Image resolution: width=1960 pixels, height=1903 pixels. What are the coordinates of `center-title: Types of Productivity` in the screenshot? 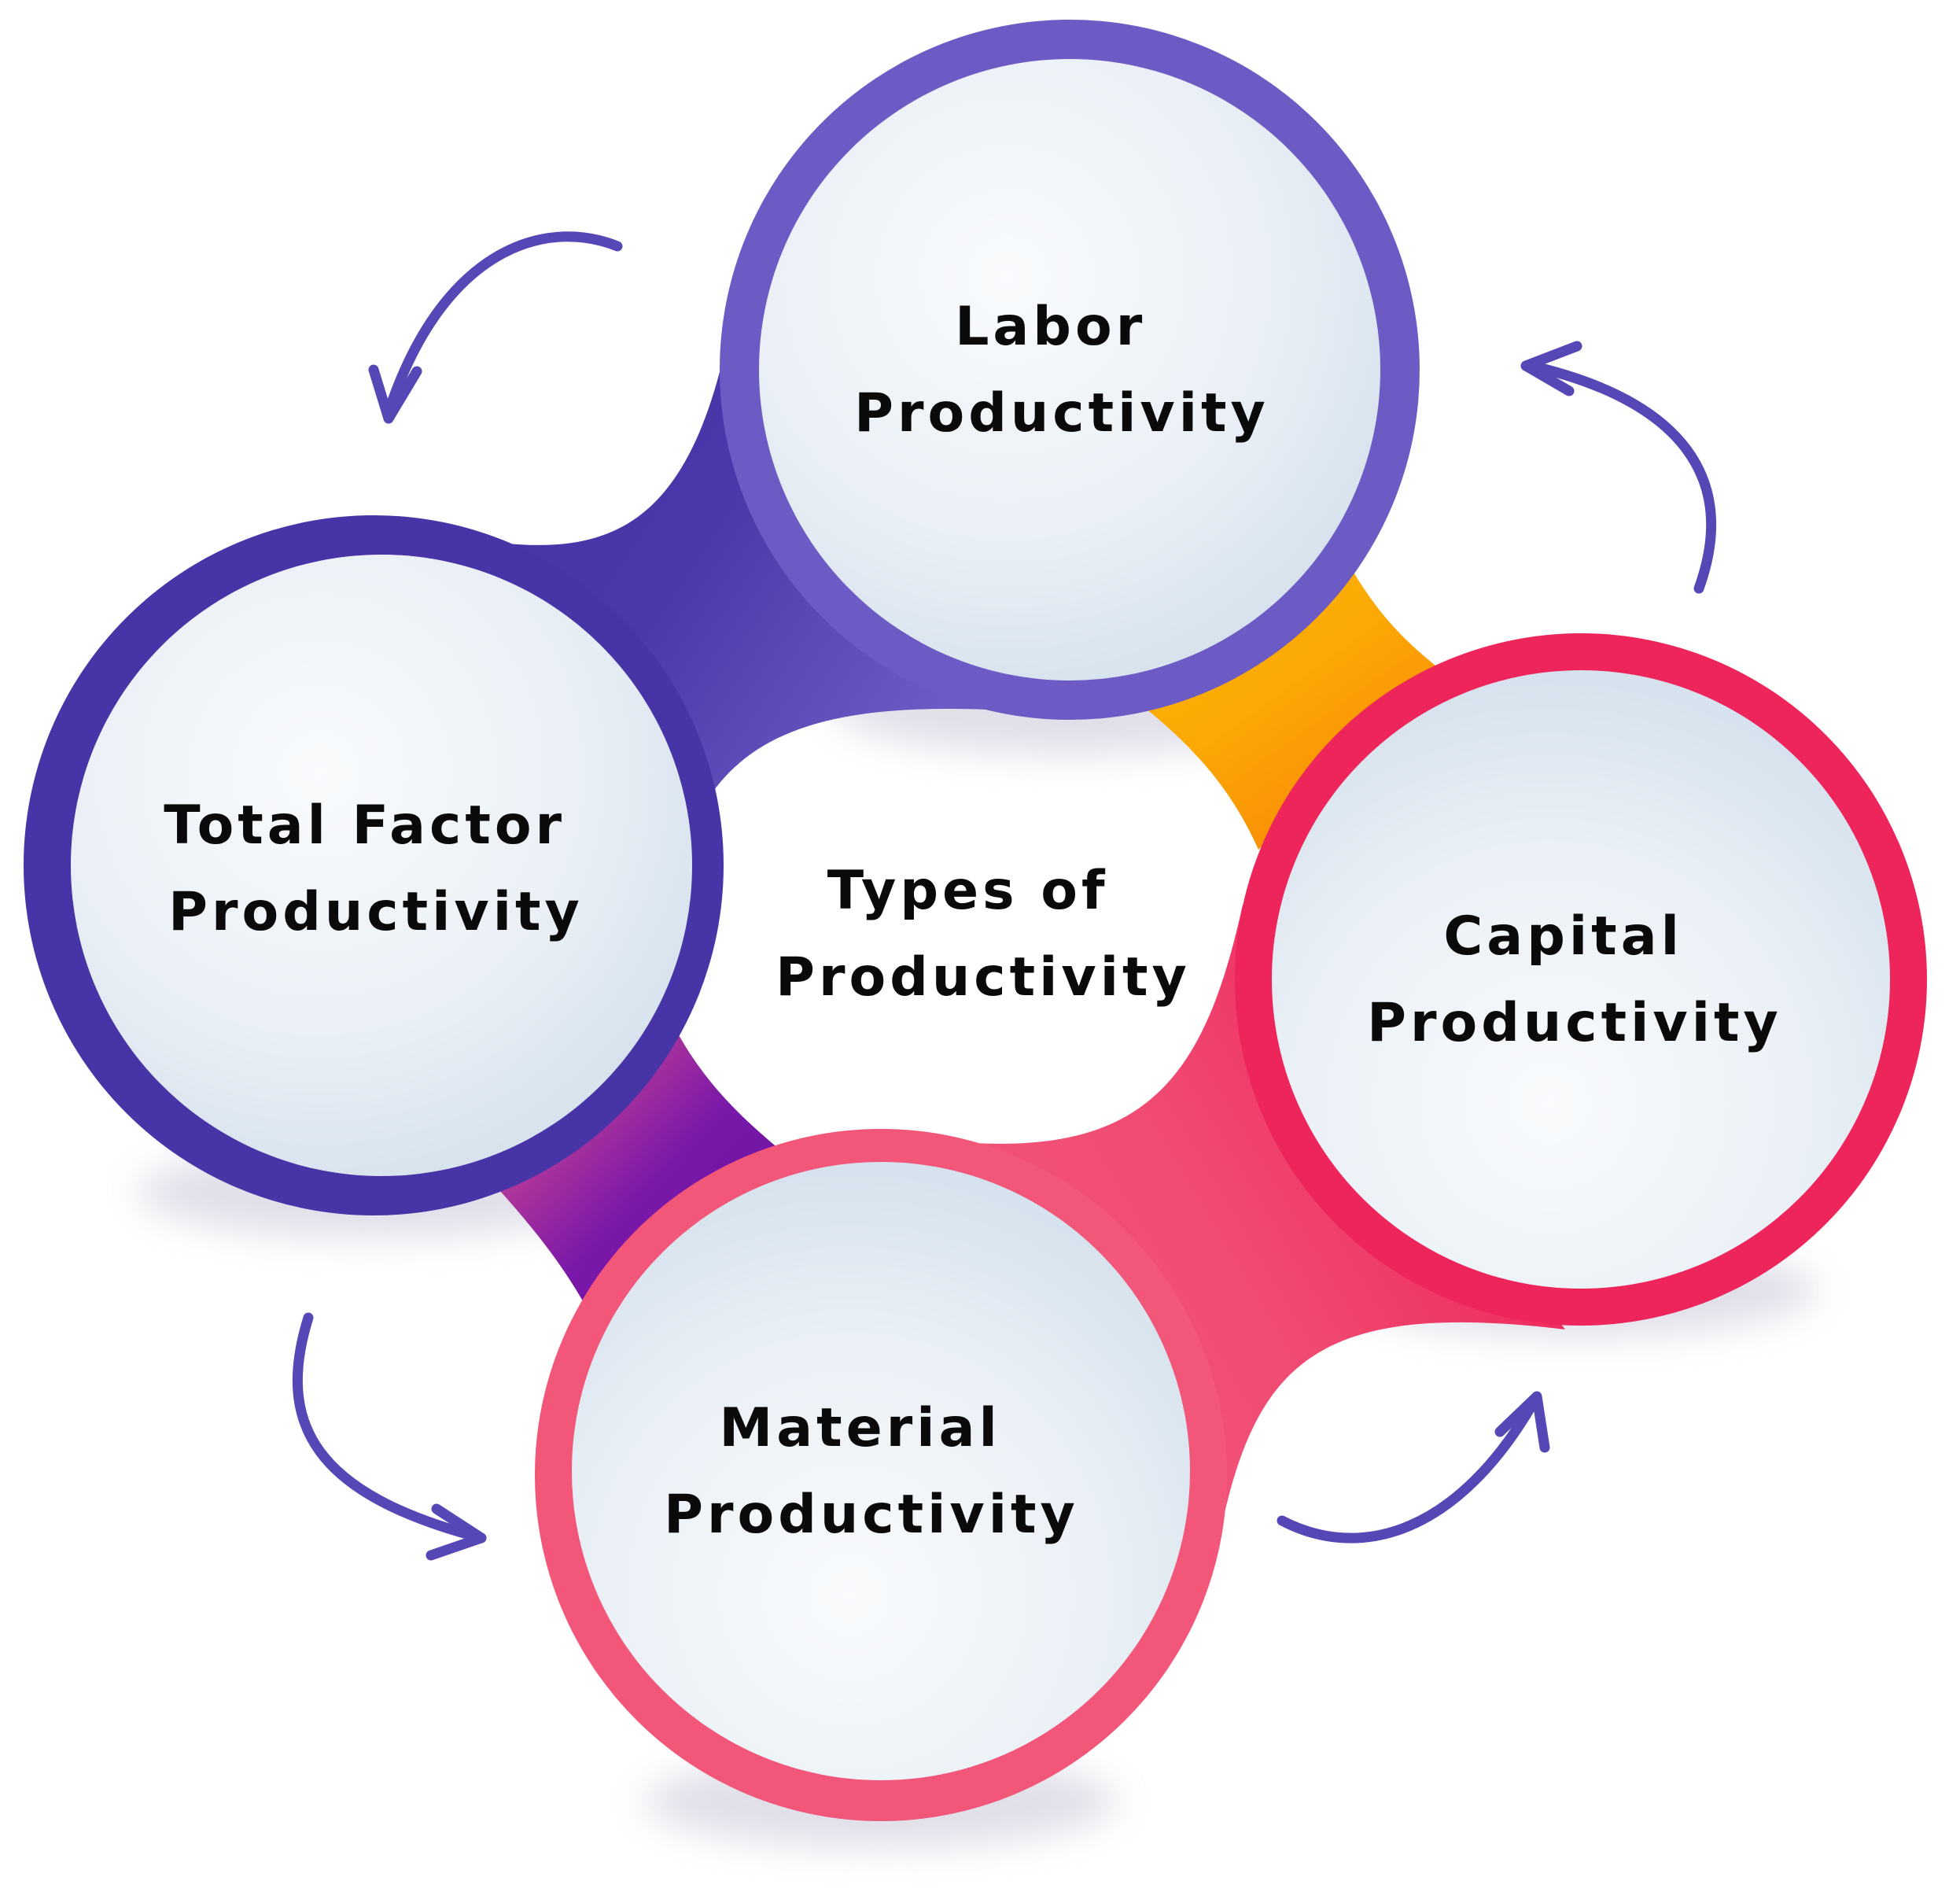 It's located at (983, 934).